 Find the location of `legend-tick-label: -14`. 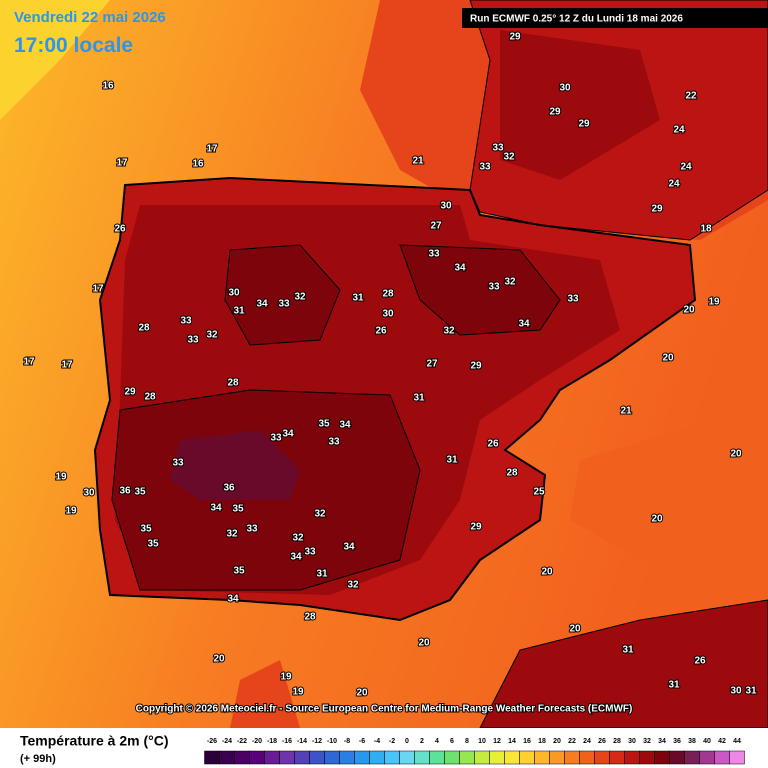

legend-tick-label: -14 is located at coordinates (302, 741).